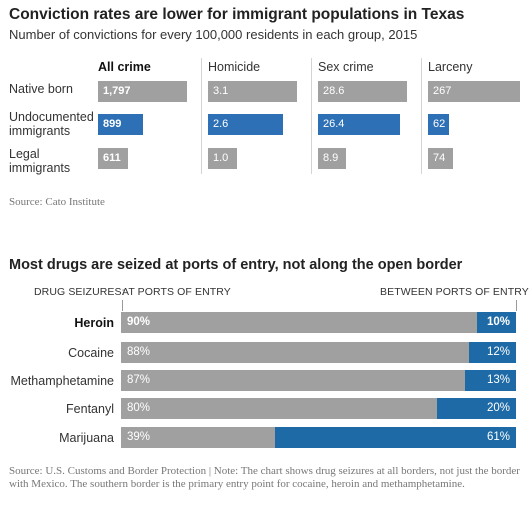 Image resolution: width=529 pixels, height=515 pixels. What do you see at coordinates (395, 437) in the screenshot?
I see `seg-between-marijuana: 61%` at bounding box center [395, 437].